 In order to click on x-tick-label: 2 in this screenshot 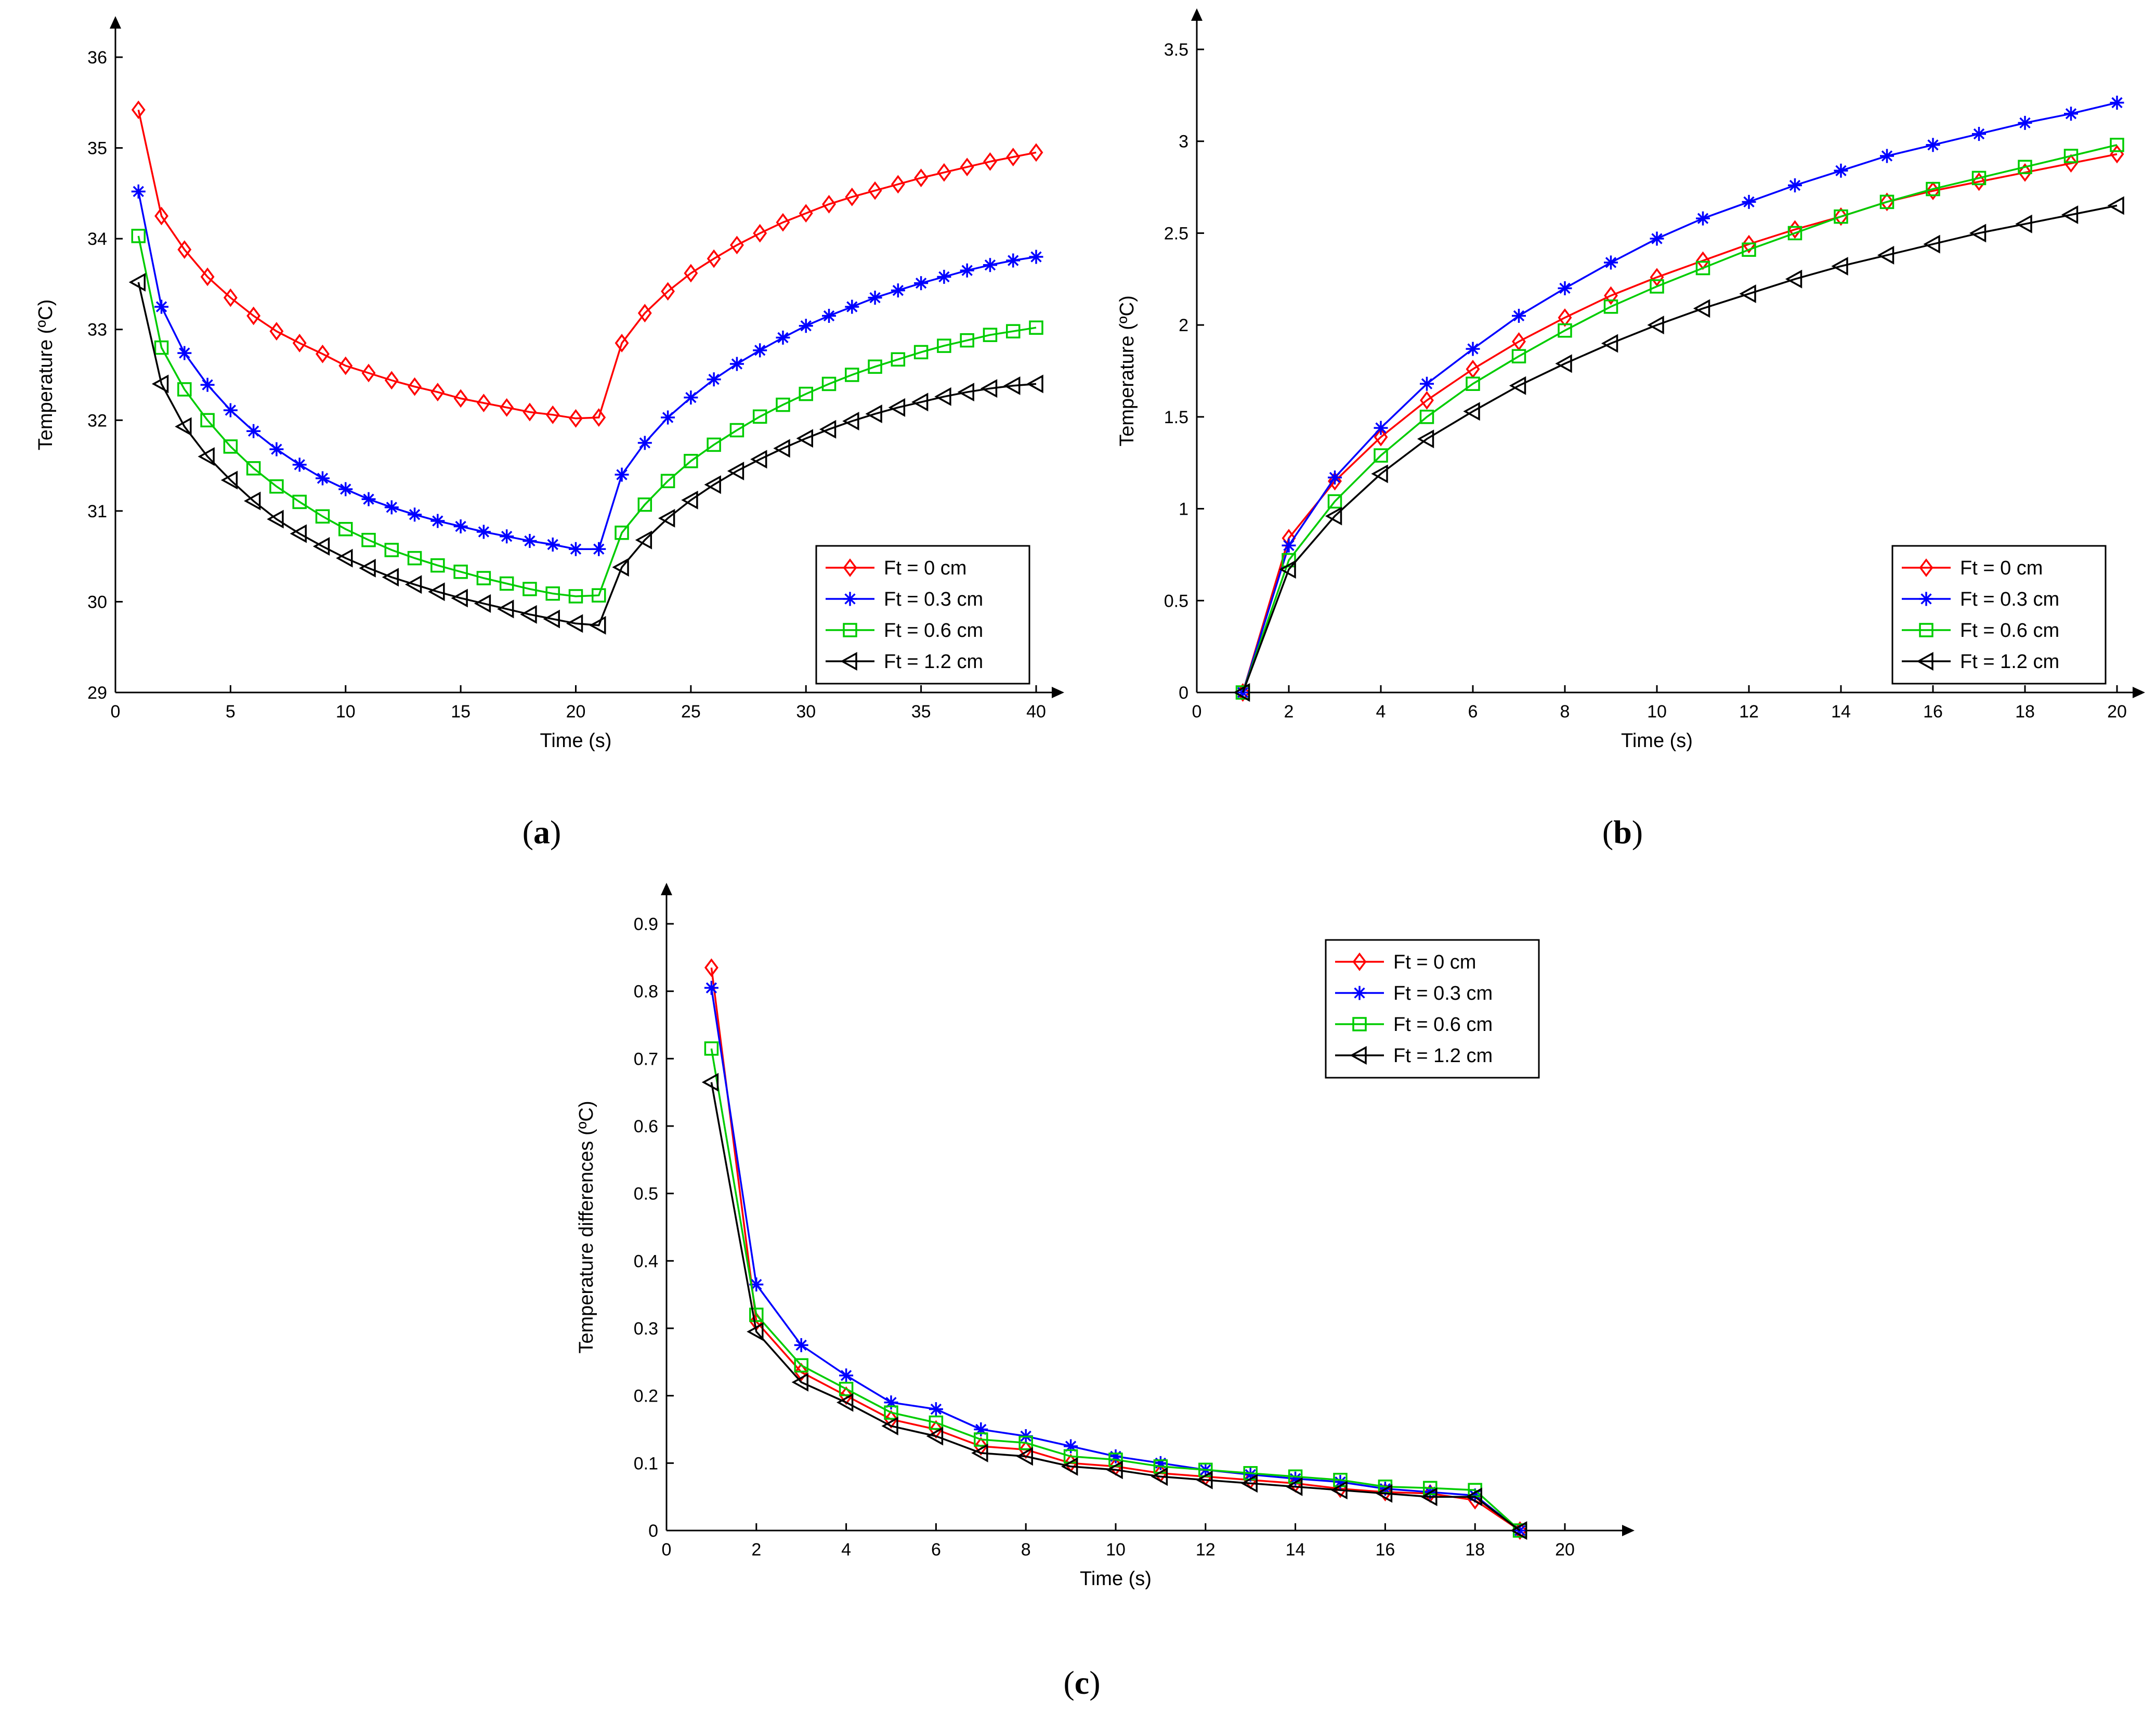, I will do `click(756, 1550)`.